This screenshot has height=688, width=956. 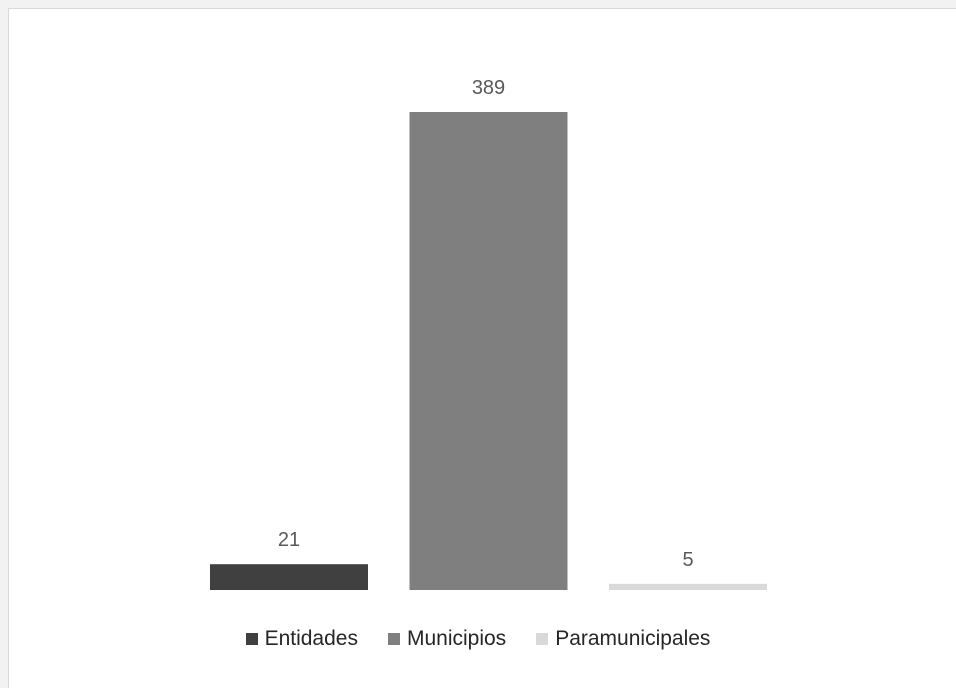 I want to click on legend: Entidades Municipios Paramunicipales, so click(x=478, y=639).